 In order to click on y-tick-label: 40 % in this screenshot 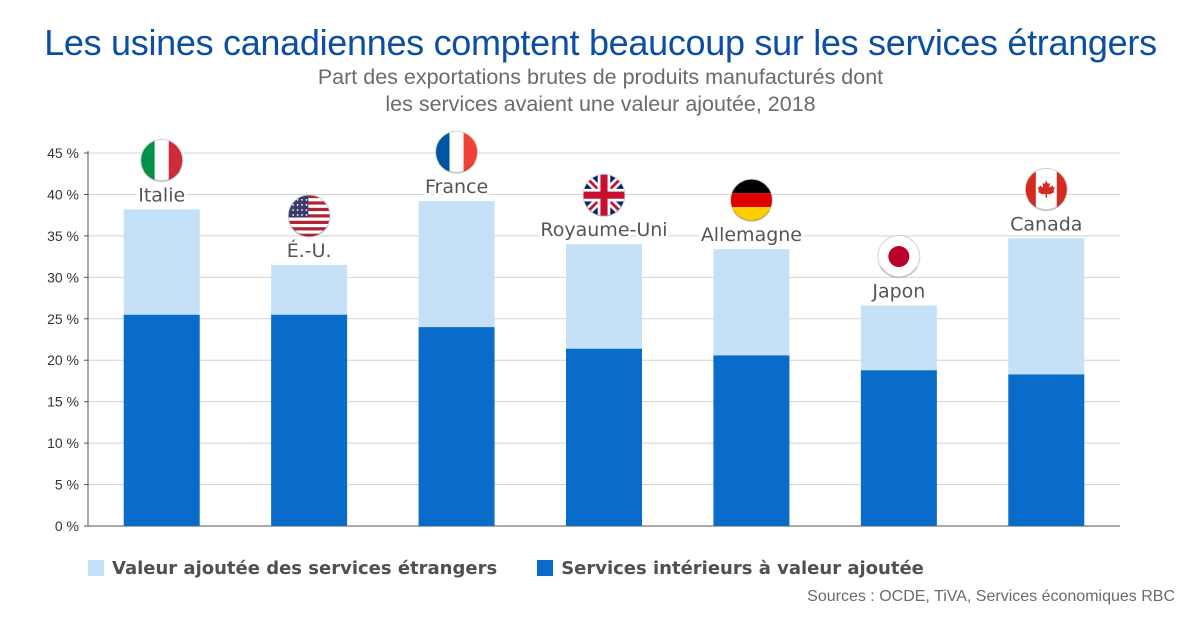, I will do `click(63, 194)`.